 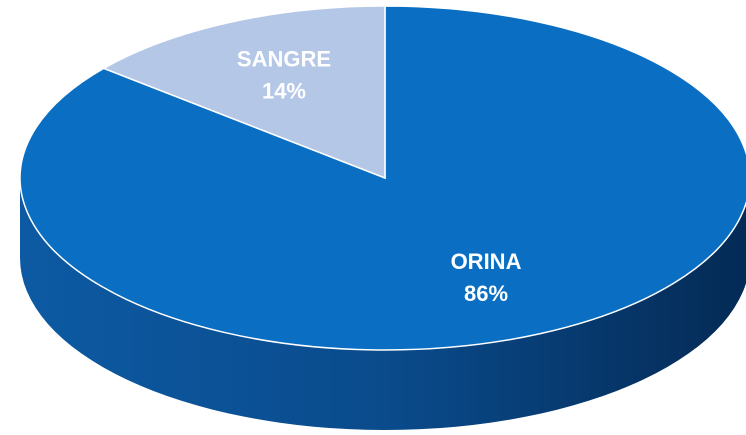 What do you see at coordinates (284, 91) in the screenshot?
I see `slice-value-label: 14%` at bounding box center [284, 91].